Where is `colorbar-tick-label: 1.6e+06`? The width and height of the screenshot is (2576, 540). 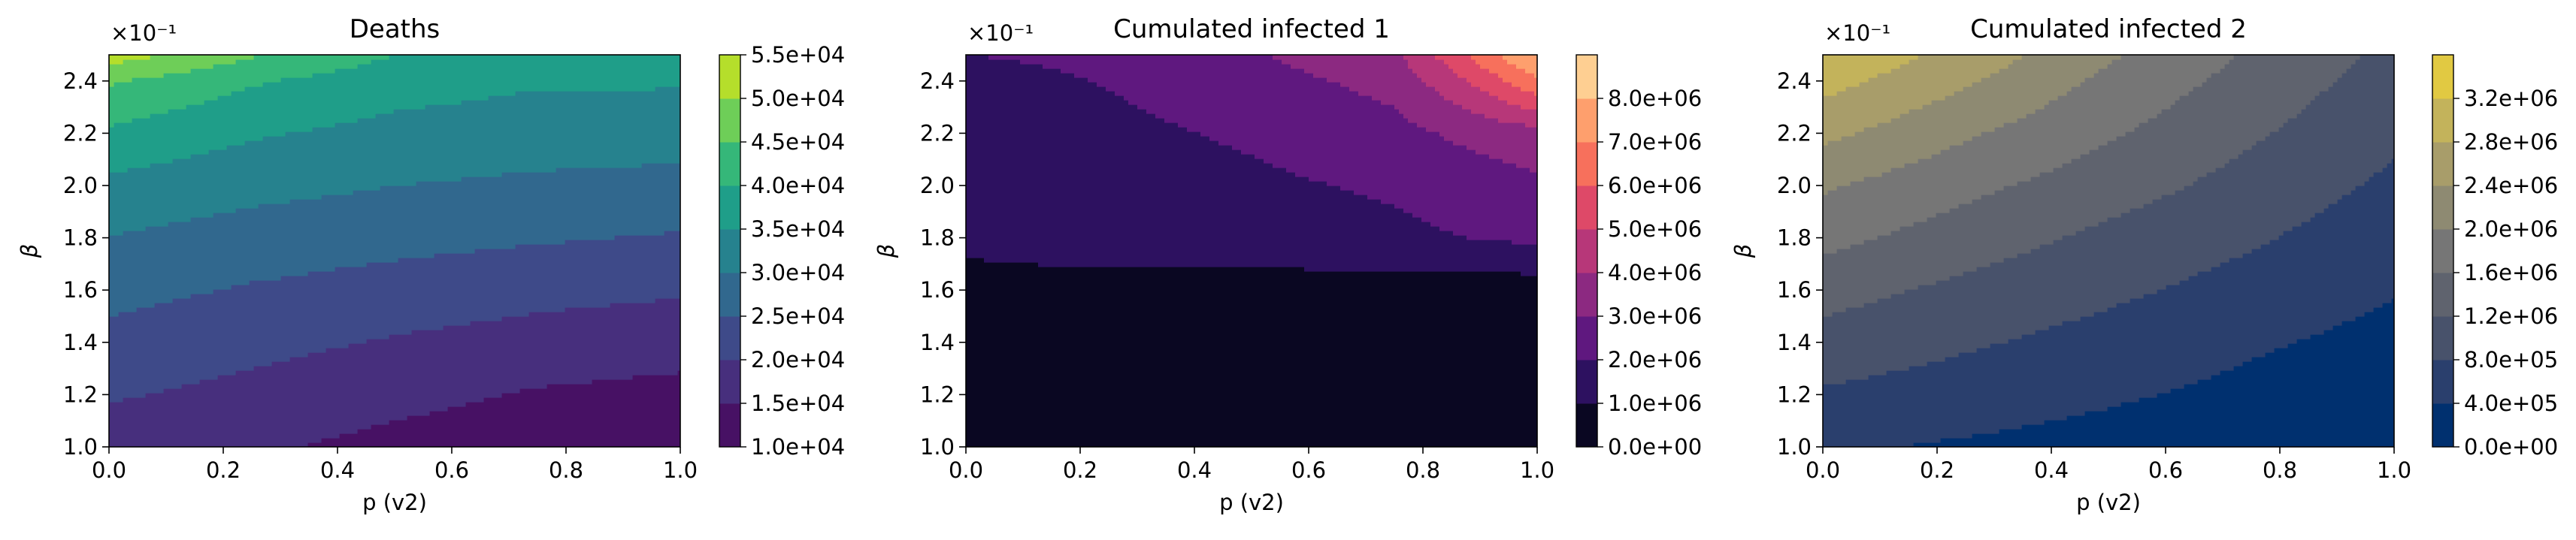 colorbar-tick-label: 1.6e+06 is located at coordinates (2511, 272).